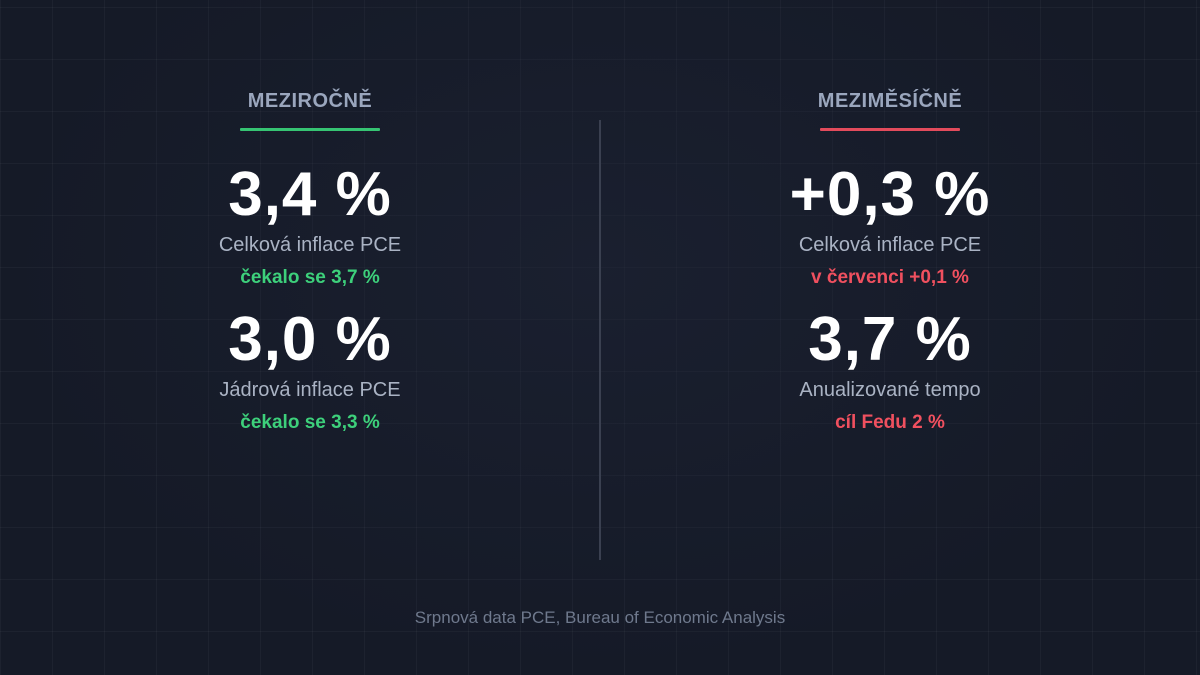  What do you see at coordinates (890, 101) in the screenshot?
I see `section-title-month-over-month: MEZIMĚSÍČNĚ` at bounding box center [890, 101].